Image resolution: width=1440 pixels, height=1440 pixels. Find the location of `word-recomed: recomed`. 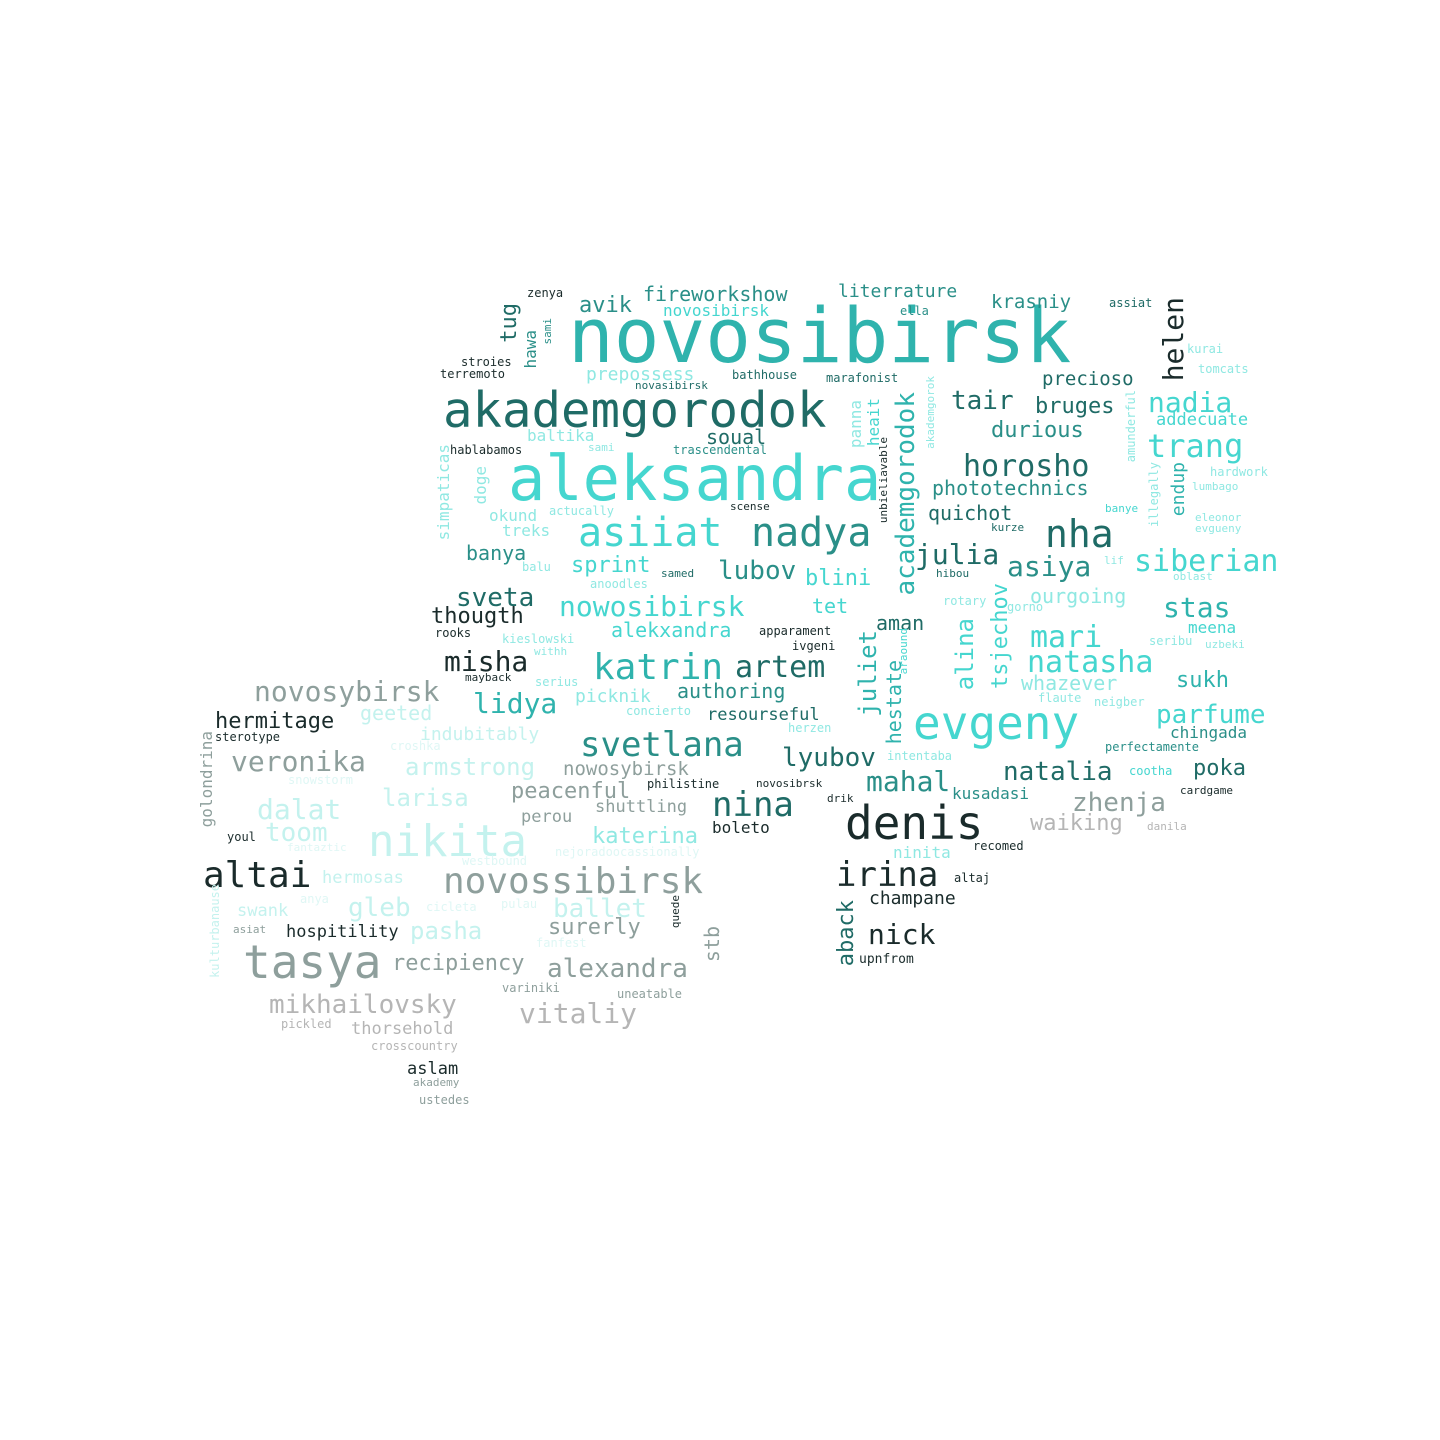

word-recomed: recomed is located at coordinates (998, 846).